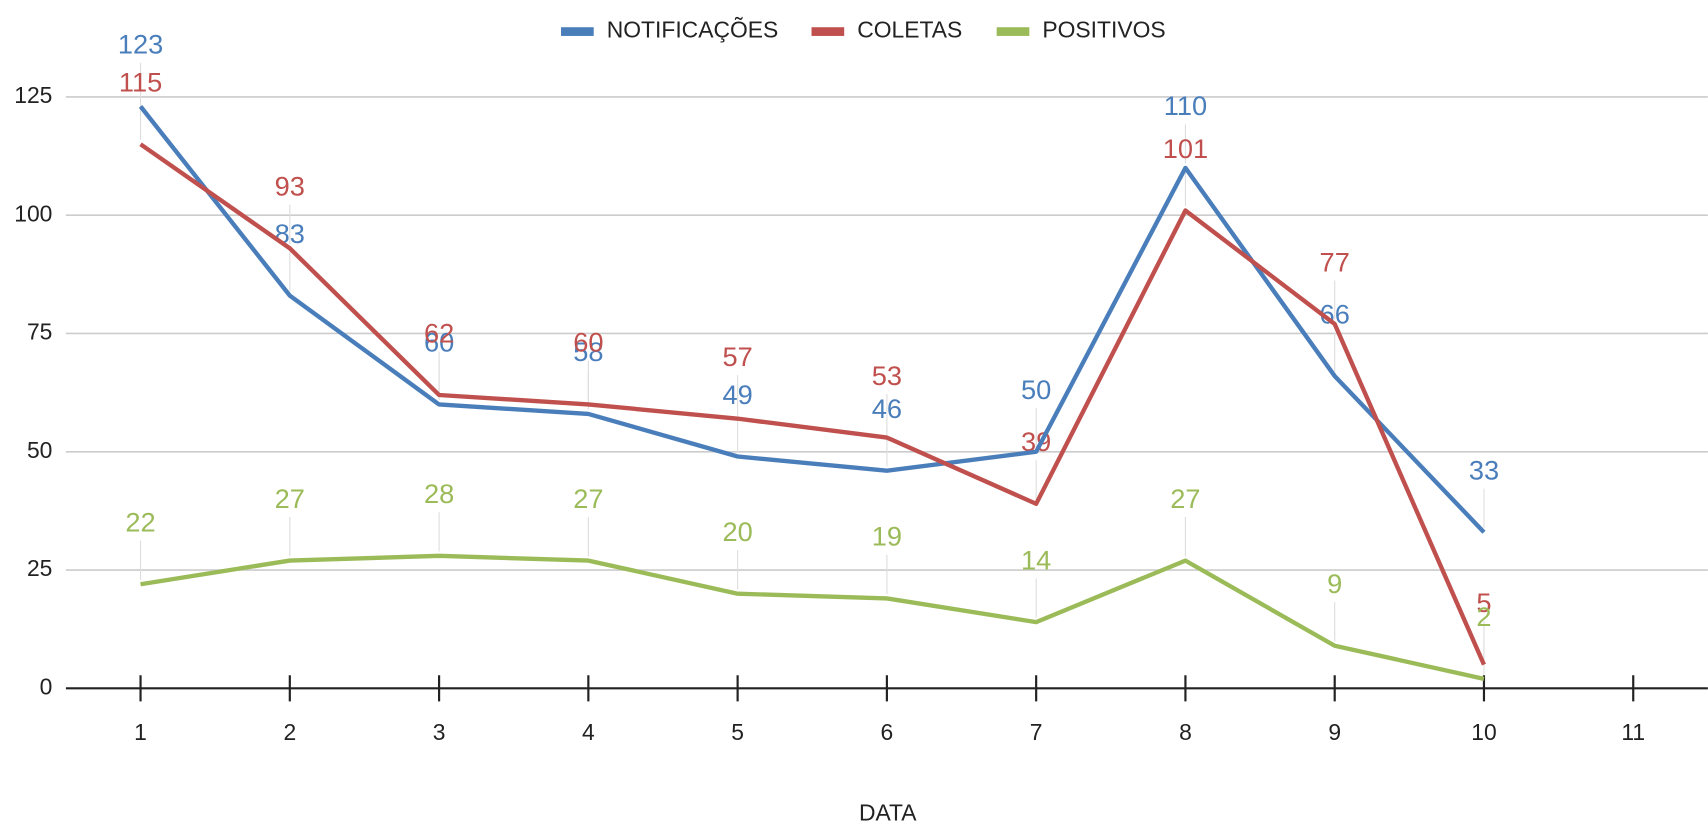 The height and width of the screenshot is (831, 1708). I want to click on legend-label: COLETAS, so click(909, 30).